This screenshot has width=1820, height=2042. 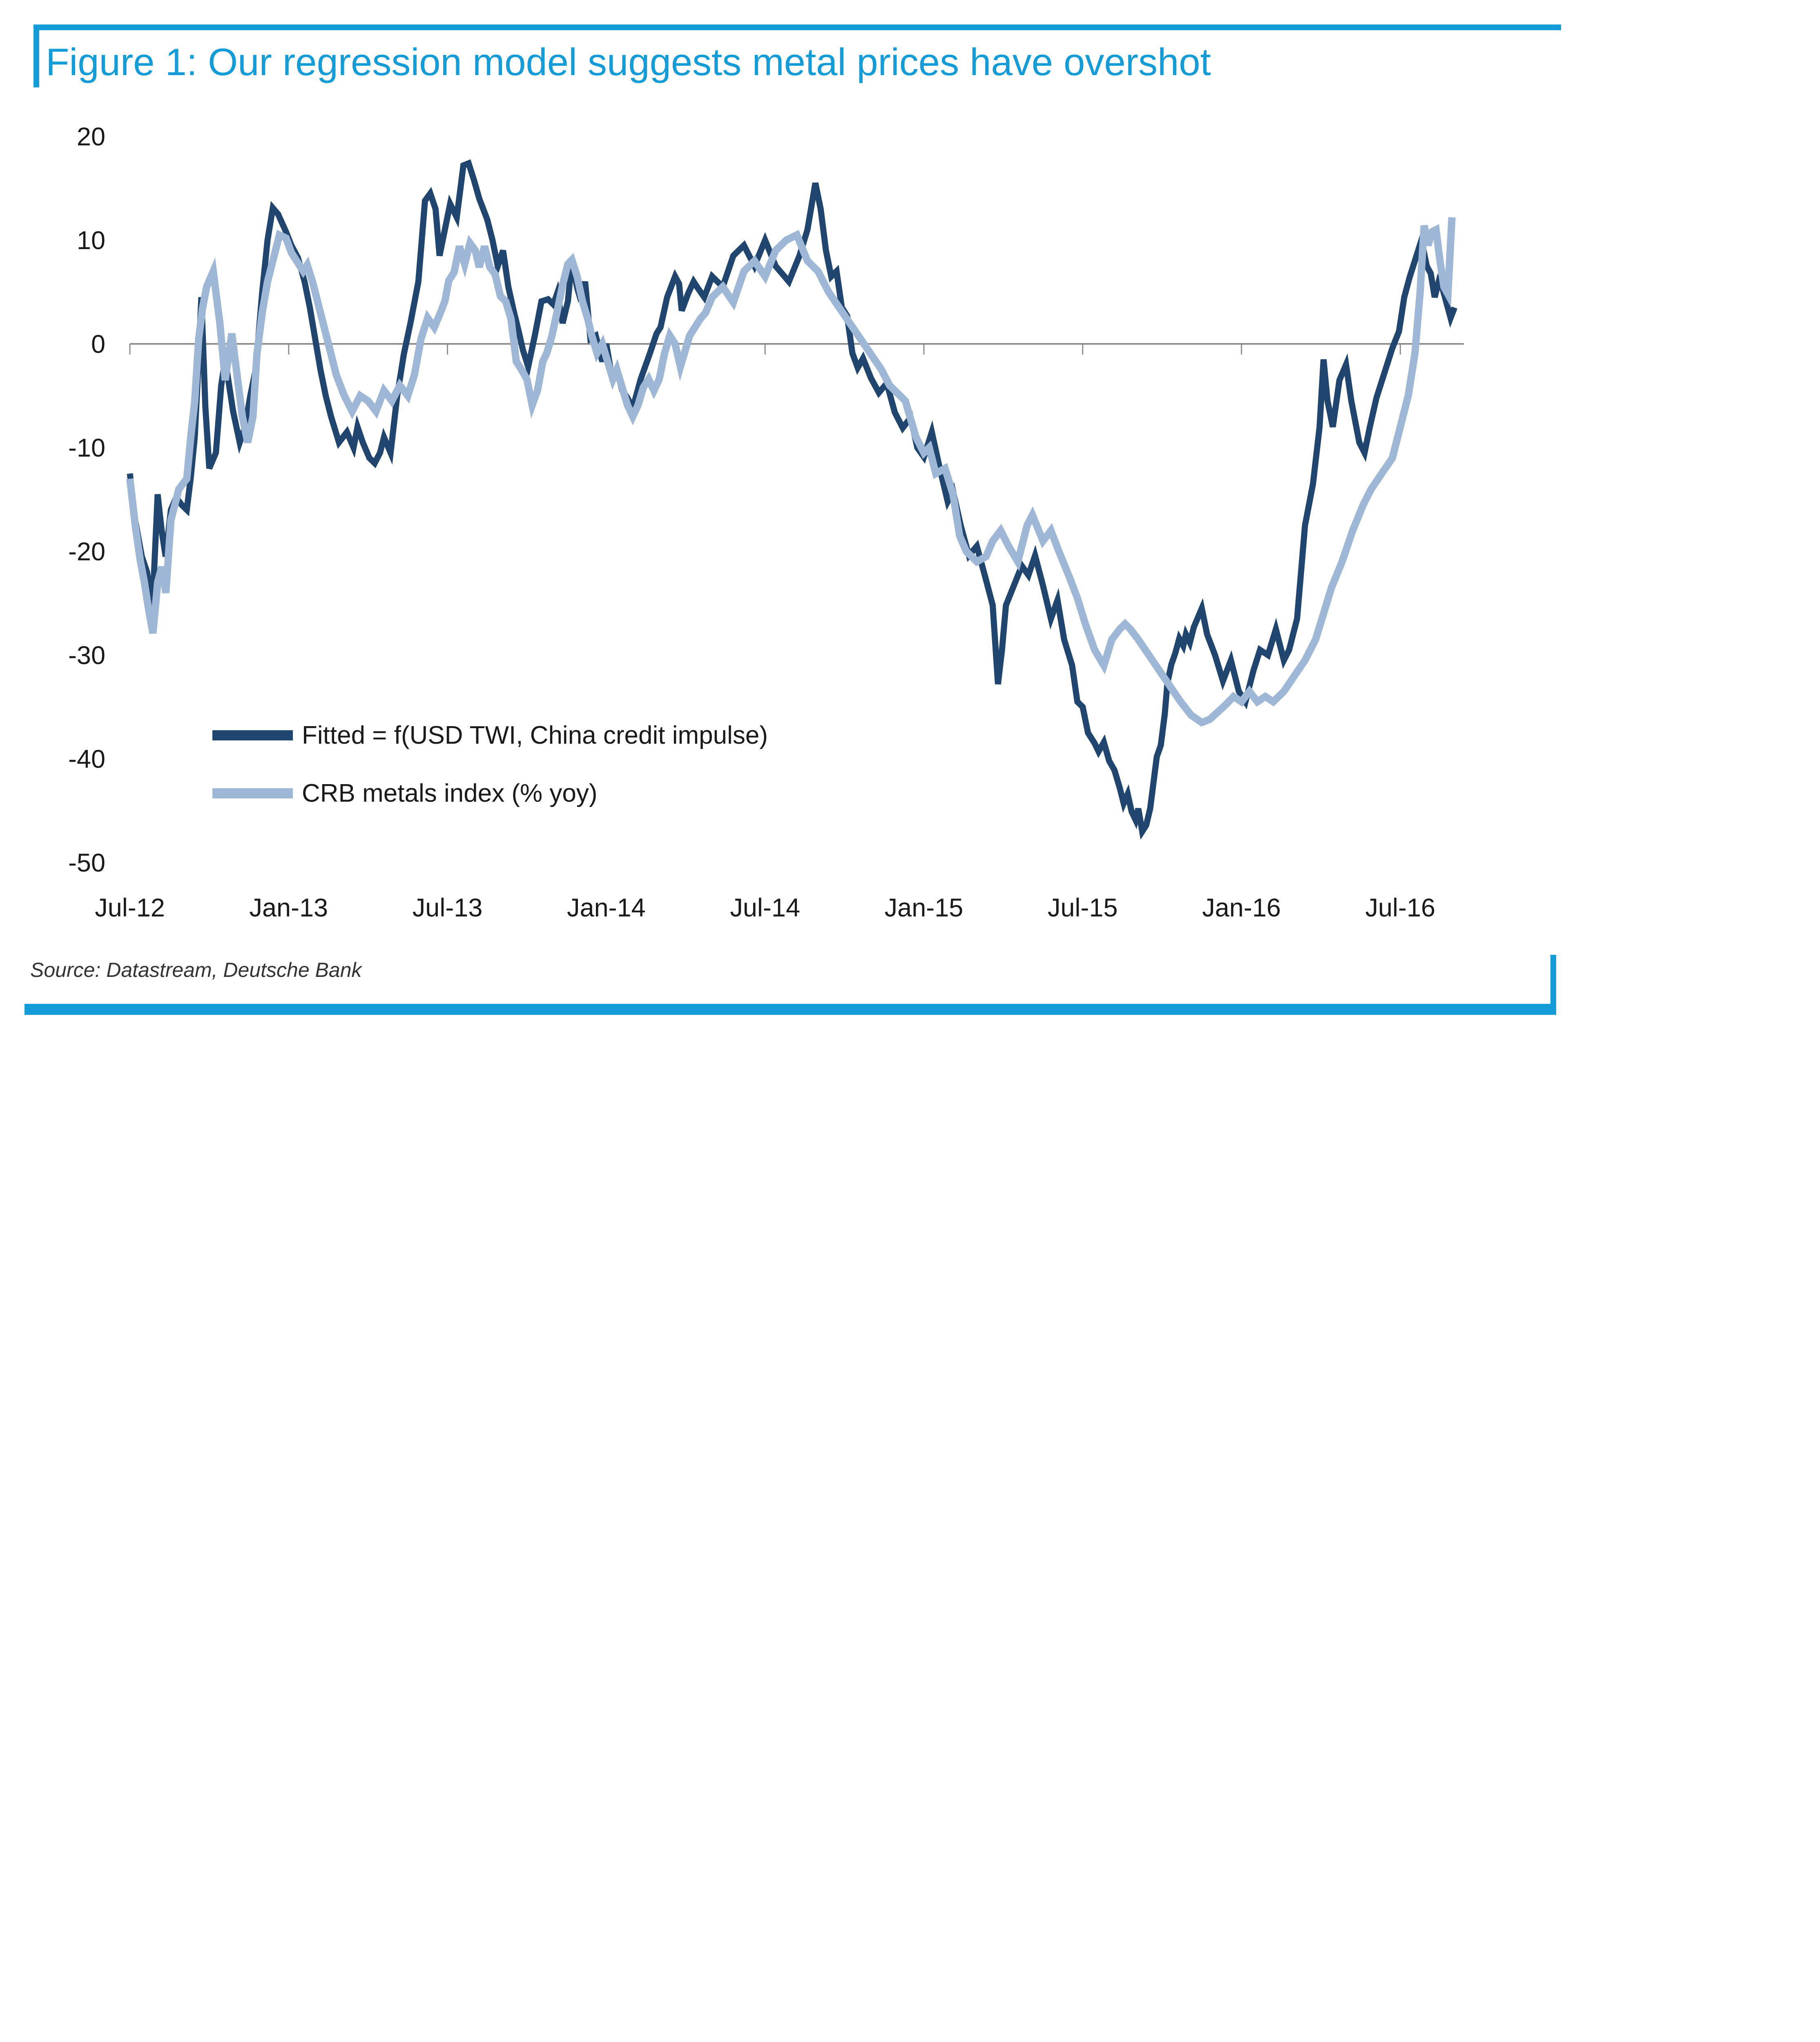 I want to click on y-axis-label-20: 20, so click(x=91, y=137).